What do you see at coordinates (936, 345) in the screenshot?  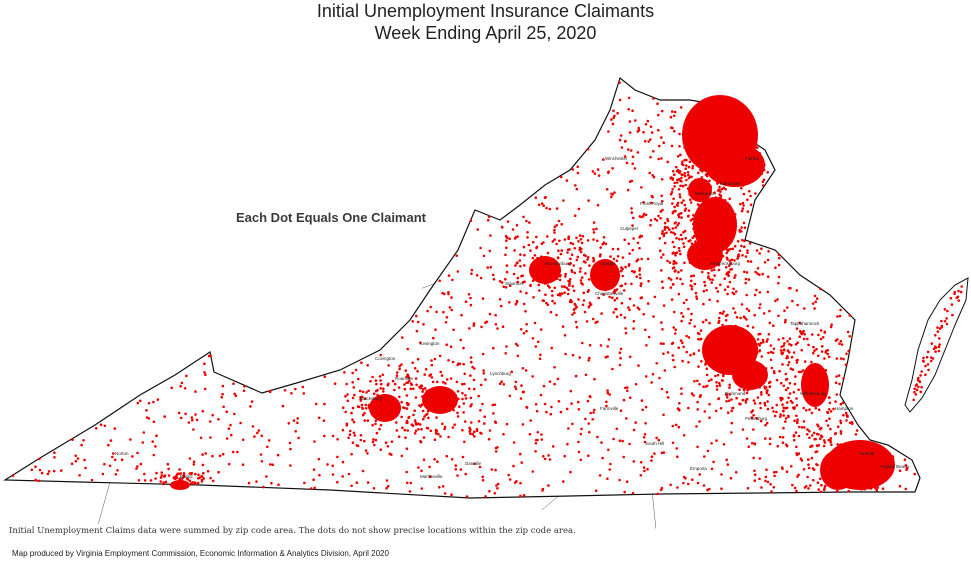 I see `eastern-shore-outline` at bounding box center [936, 345].